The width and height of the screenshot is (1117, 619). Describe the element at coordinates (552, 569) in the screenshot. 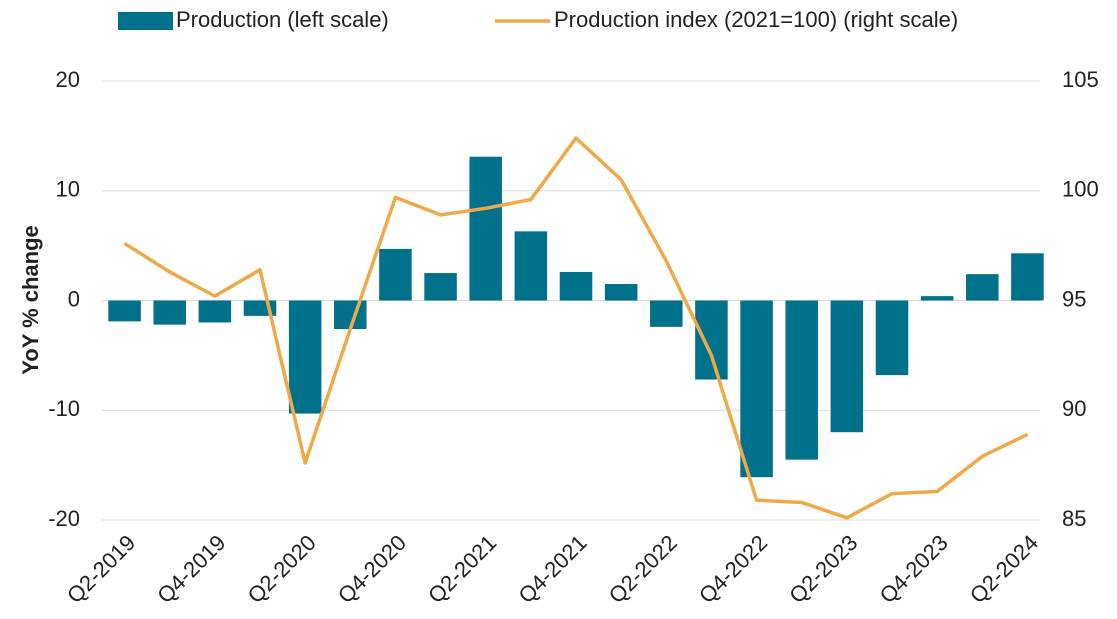

I see `x-tick-label: Q4-2021` at that location.